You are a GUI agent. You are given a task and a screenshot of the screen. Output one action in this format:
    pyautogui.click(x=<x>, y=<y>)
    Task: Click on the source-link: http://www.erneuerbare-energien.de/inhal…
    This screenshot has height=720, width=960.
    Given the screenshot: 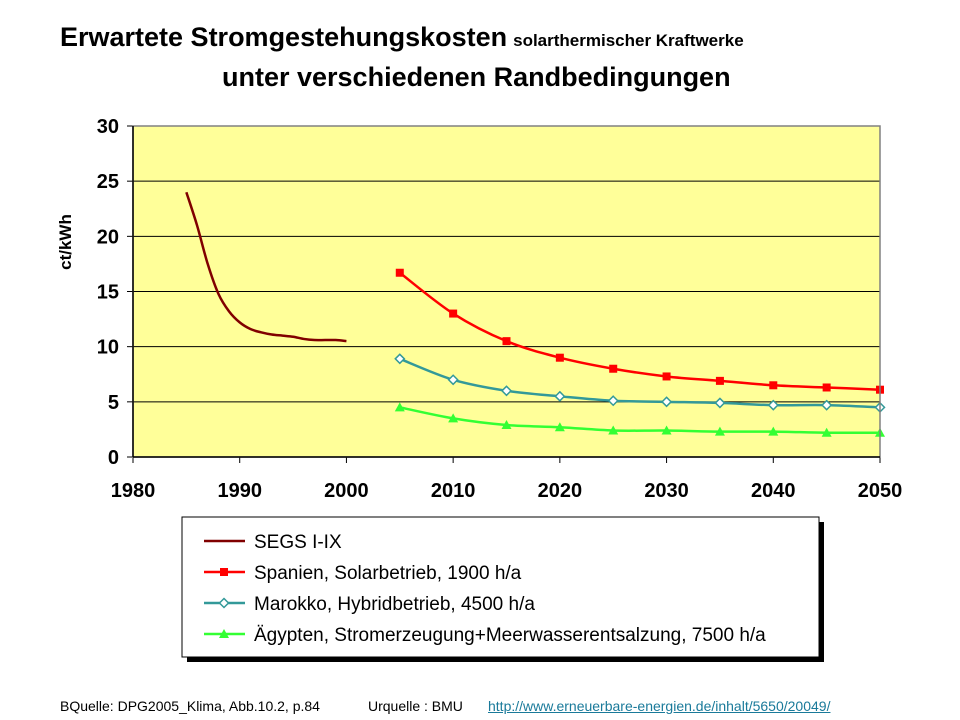 What is the action you would take?
    pyautogui.click(x=659, y=706)
    